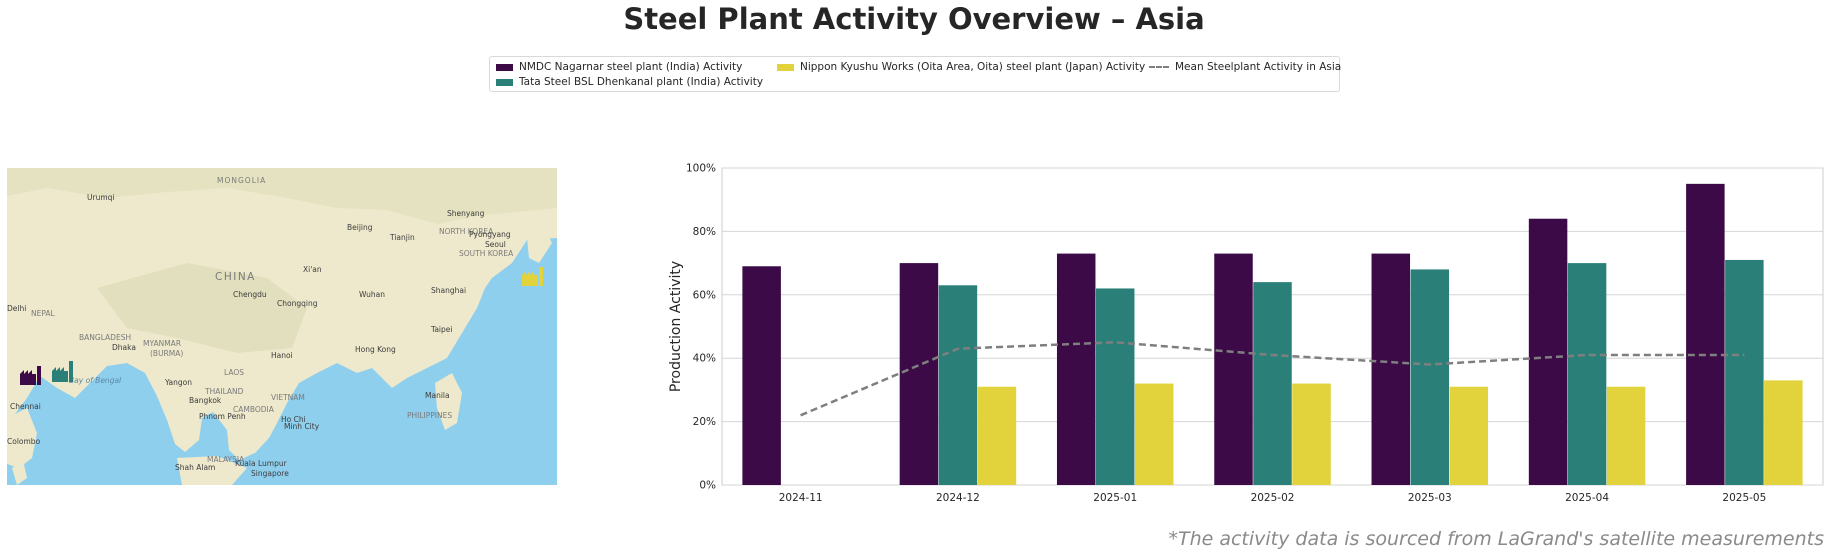  I want to click on y-tick-label: 40%, so click(704, 359).